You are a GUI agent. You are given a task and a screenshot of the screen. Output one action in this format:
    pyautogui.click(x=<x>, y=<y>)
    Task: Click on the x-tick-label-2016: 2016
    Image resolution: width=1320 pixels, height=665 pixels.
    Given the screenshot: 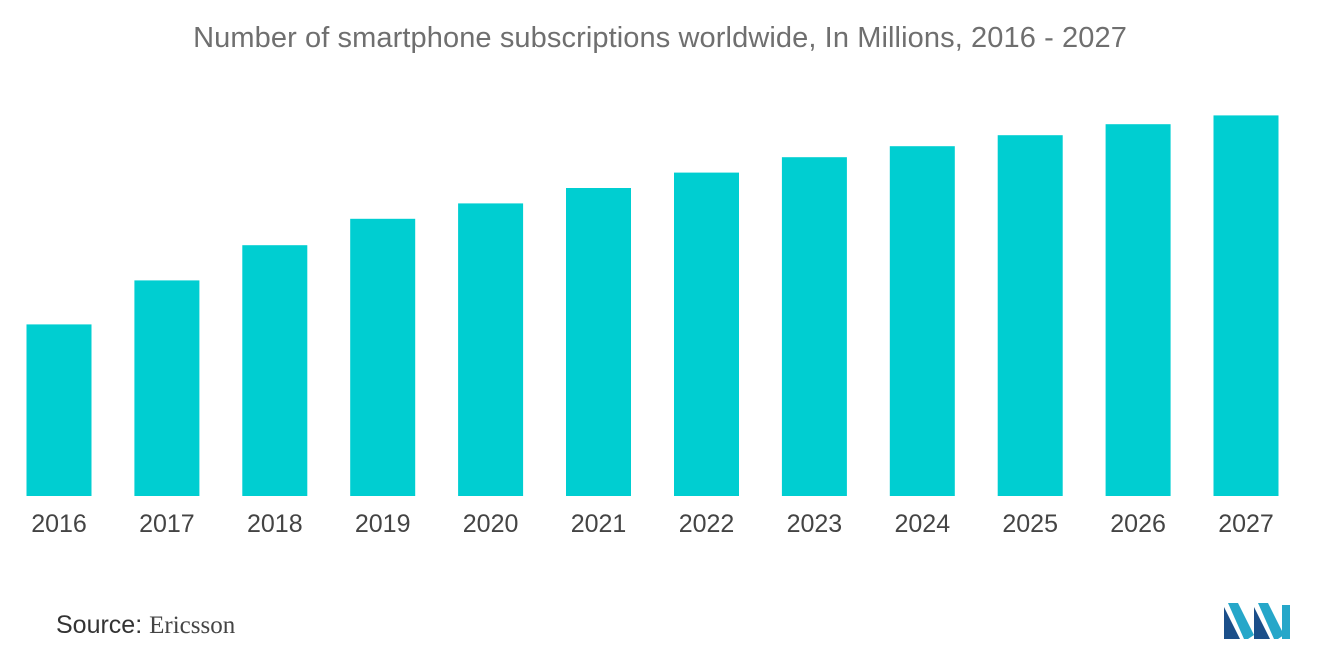 What is the action you would take?
    pyautogui.click(x=59, y=524)
    